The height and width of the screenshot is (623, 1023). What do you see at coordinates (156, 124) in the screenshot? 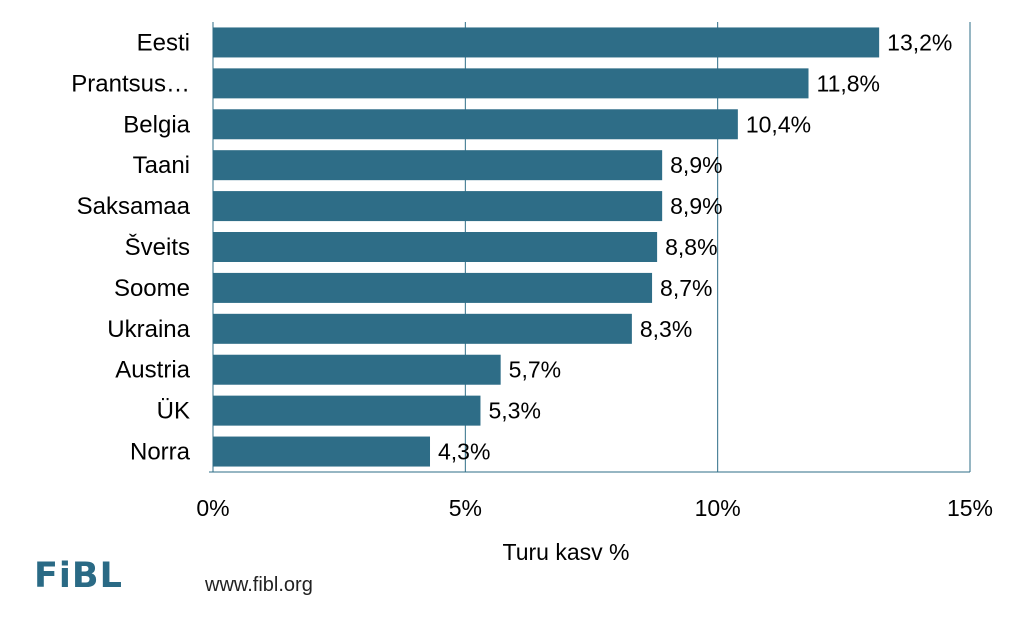
I see `category-label-2: Belgia` at bounding box center [156, 124].